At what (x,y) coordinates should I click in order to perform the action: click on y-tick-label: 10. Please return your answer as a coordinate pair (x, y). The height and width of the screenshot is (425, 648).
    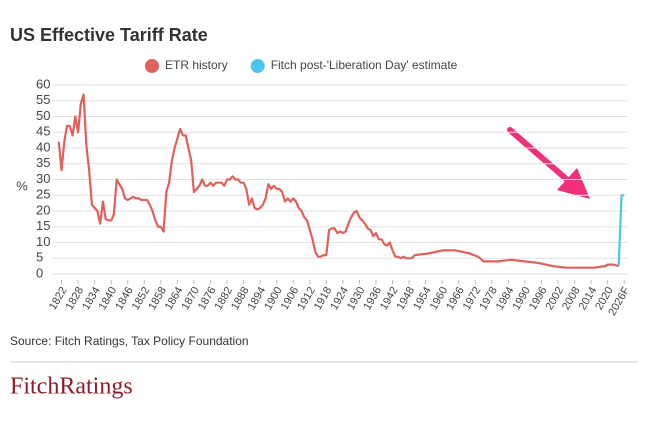
    Looking at the image, I should click on (43, 241).